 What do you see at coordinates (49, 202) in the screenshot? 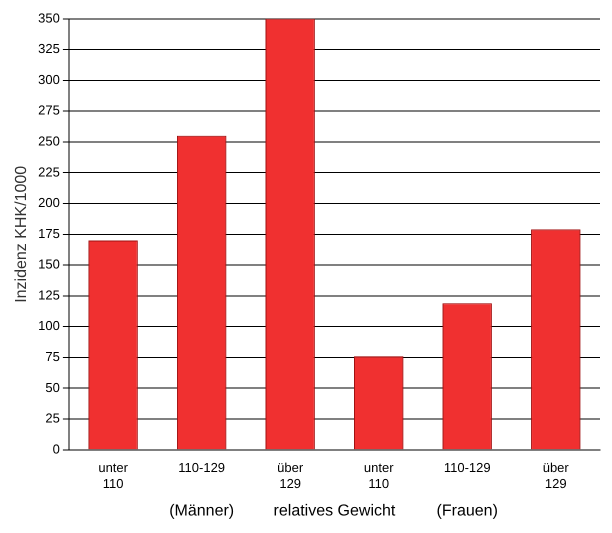
I see `y-tick-label: 200` at bounding box center [49, 202].